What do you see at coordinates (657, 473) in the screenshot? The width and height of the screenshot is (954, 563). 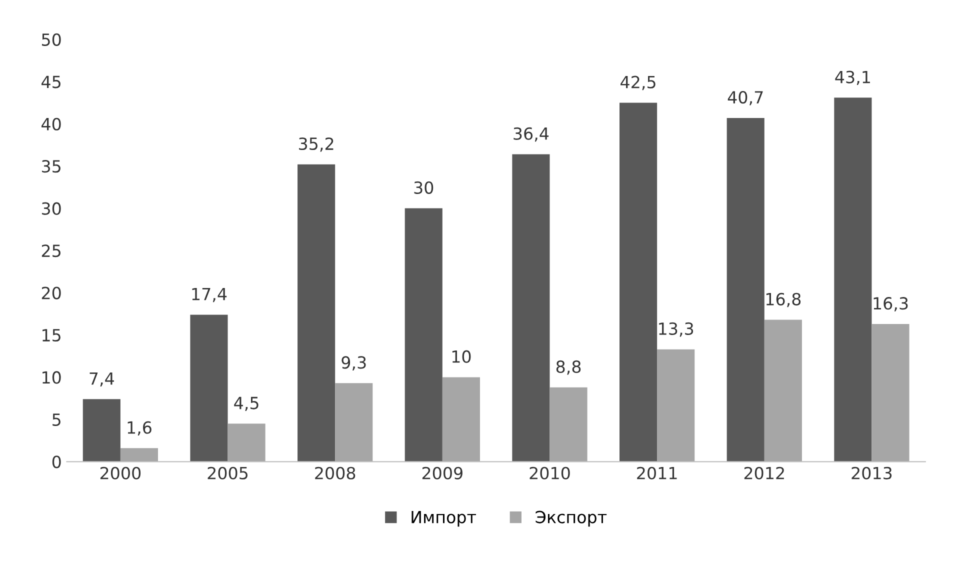 I see `x-tick-label: 2011` at bounding box center [657, 473].